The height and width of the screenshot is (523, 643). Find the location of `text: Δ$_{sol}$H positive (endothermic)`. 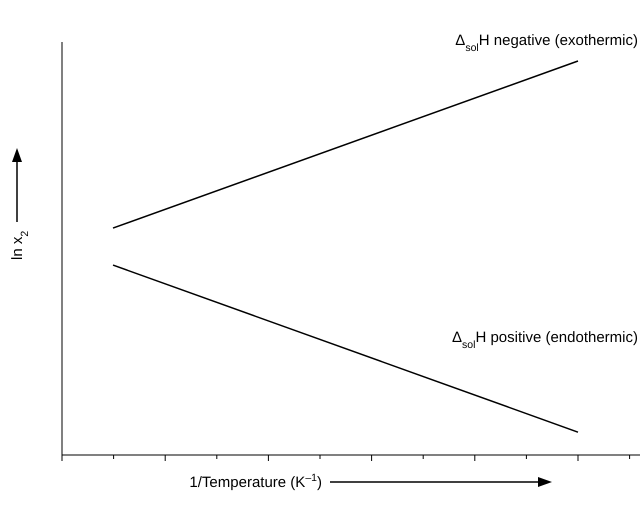

text: Δ$_{sol}$H positive (endothermic) is located at coordinates (545, 340).